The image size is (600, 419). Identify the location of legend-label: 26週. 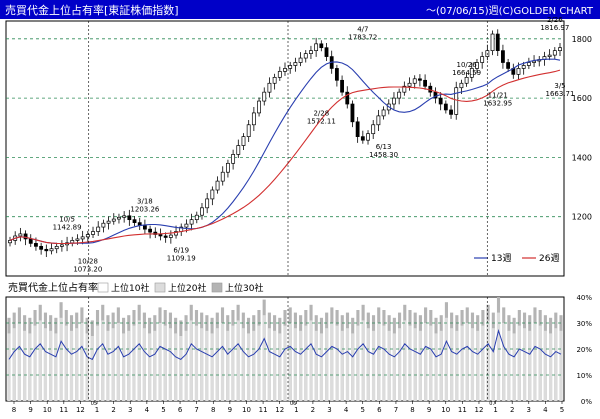
(549, 258).